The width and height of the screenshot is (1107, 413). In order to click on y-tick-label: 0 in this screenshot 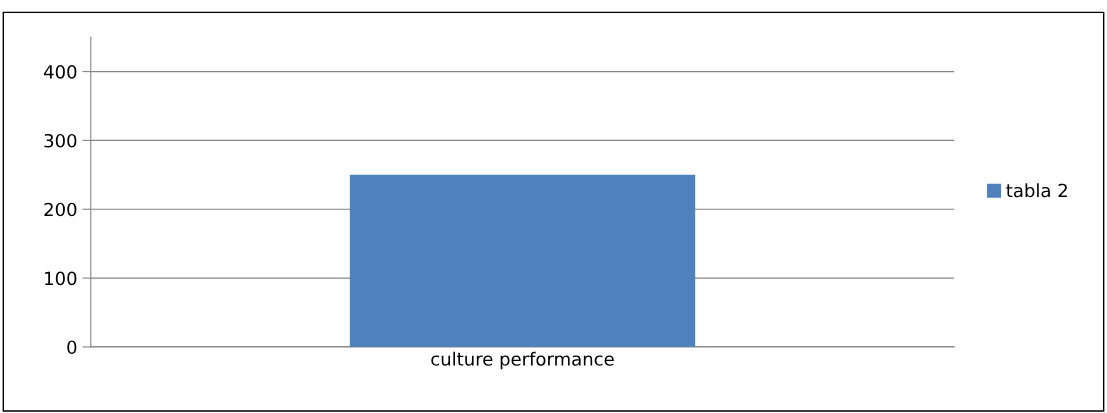, I will do `click(72, 347)`.